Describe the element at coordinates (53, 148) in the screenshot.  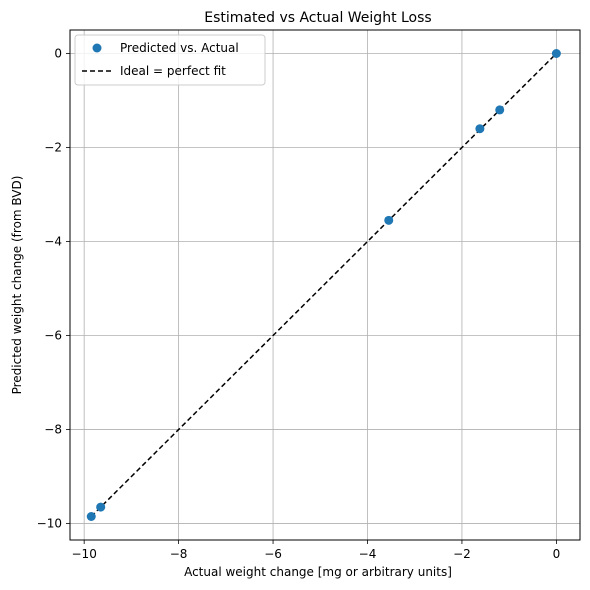
I see `y-tick-label: −2` at that location.